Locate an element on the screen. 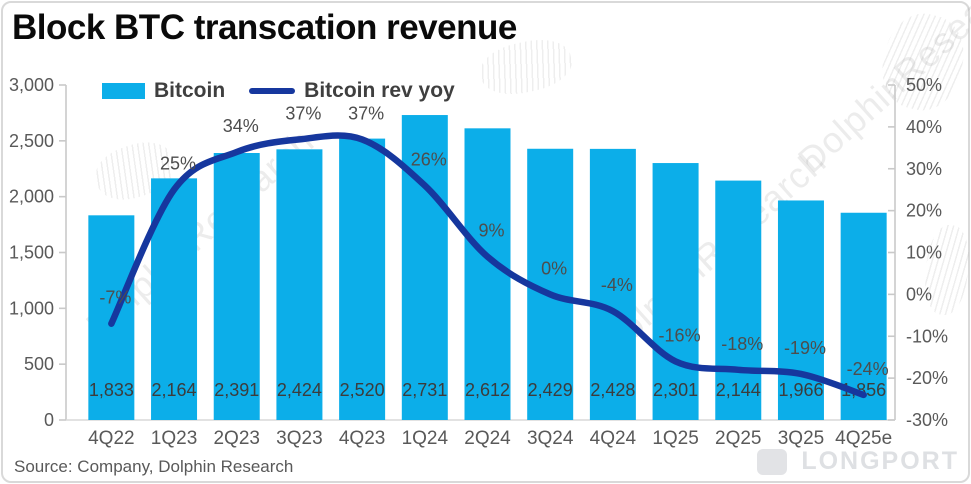 The width and height of the screenshot is (971, 484). source-note: Source: Company, Dolphin Research is located at coordinates (154, 466).